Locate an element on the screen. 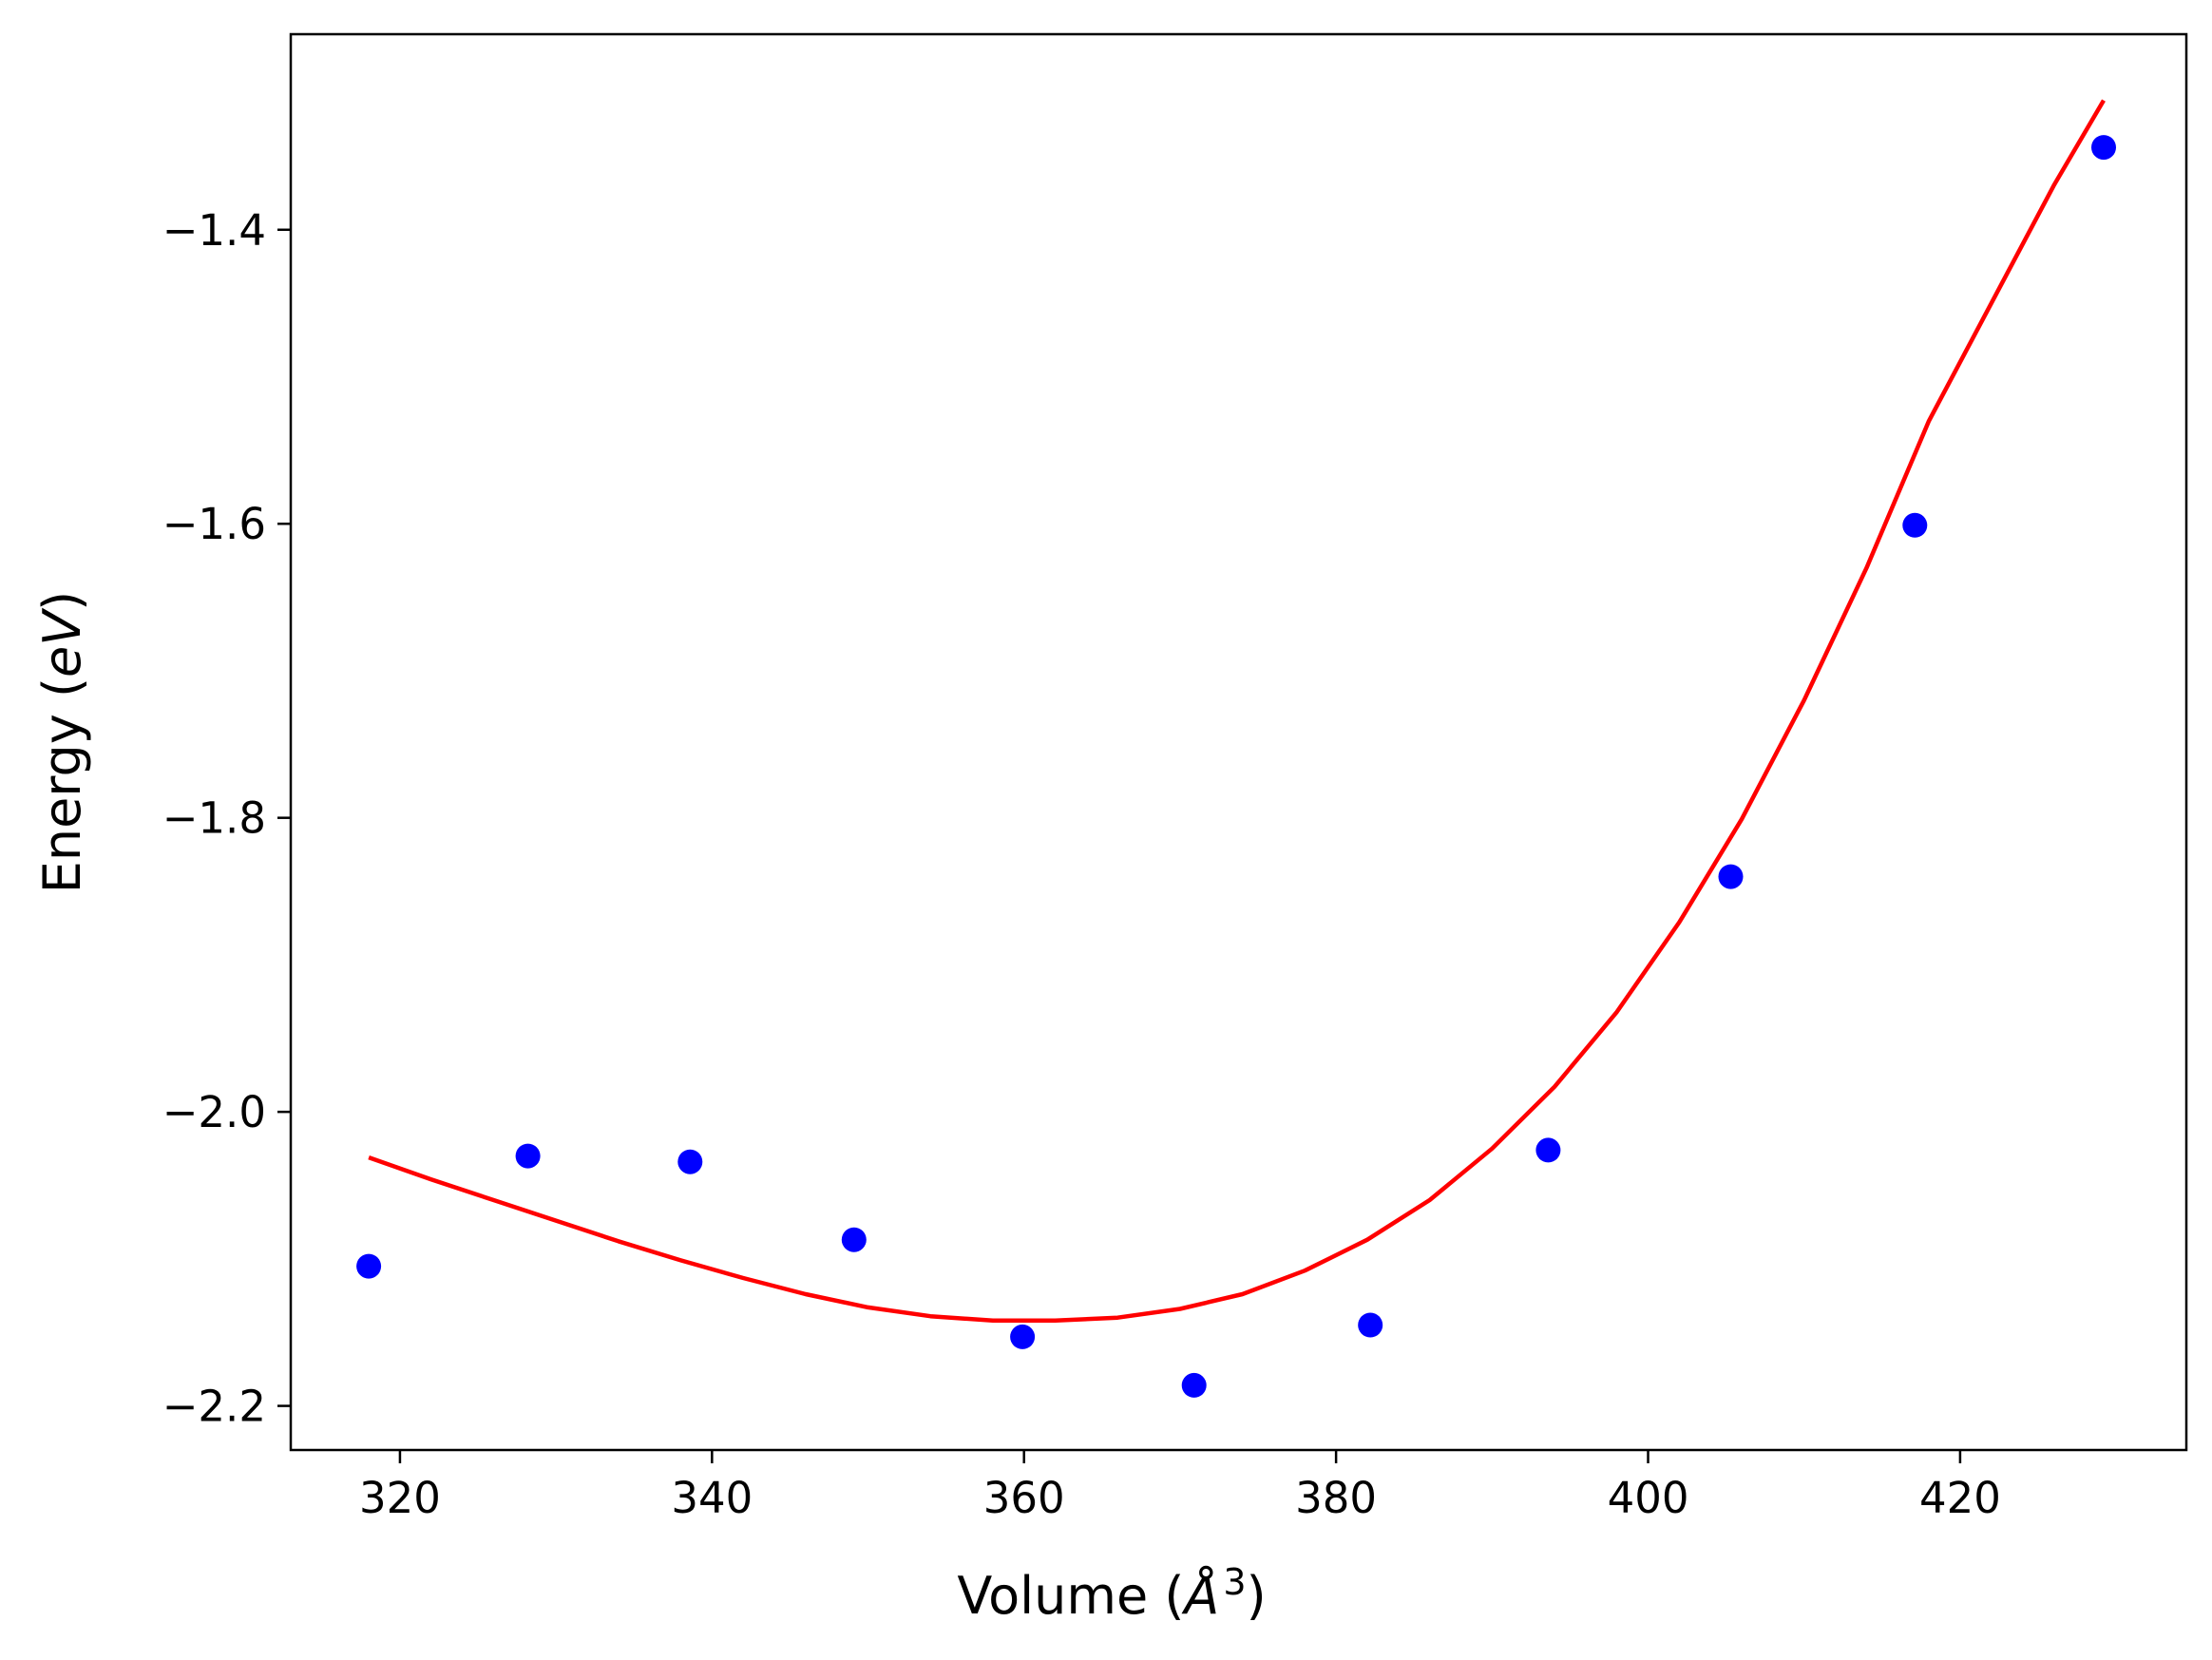 This screenshot has height=1660, width=2212. x-tick-label: 320 is located at coordinates (400, 1498).